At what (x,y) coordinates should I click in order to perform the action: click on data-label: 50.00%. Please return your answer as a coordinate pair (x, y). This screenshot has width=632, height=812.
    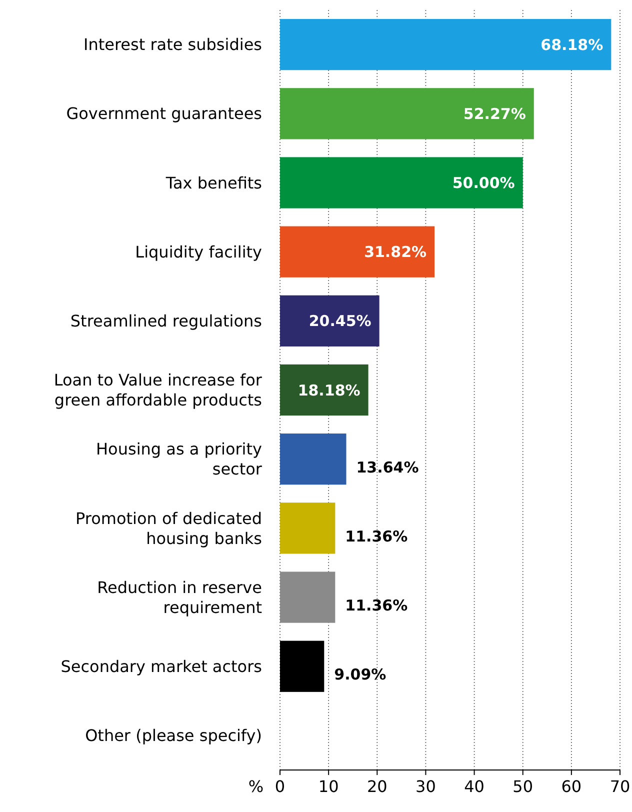
    Looking at the image, I should click on (483, 183).